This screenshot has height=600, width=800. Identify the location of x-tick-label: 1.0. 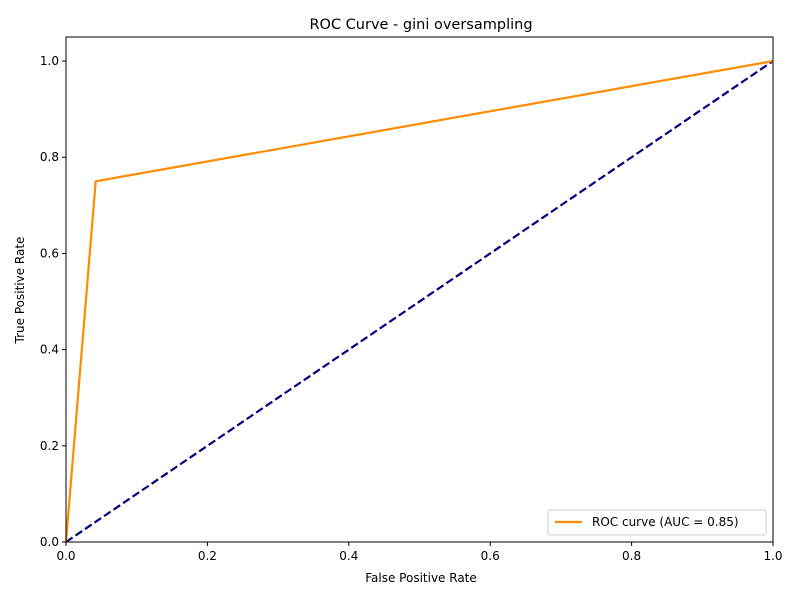
(772, 556).